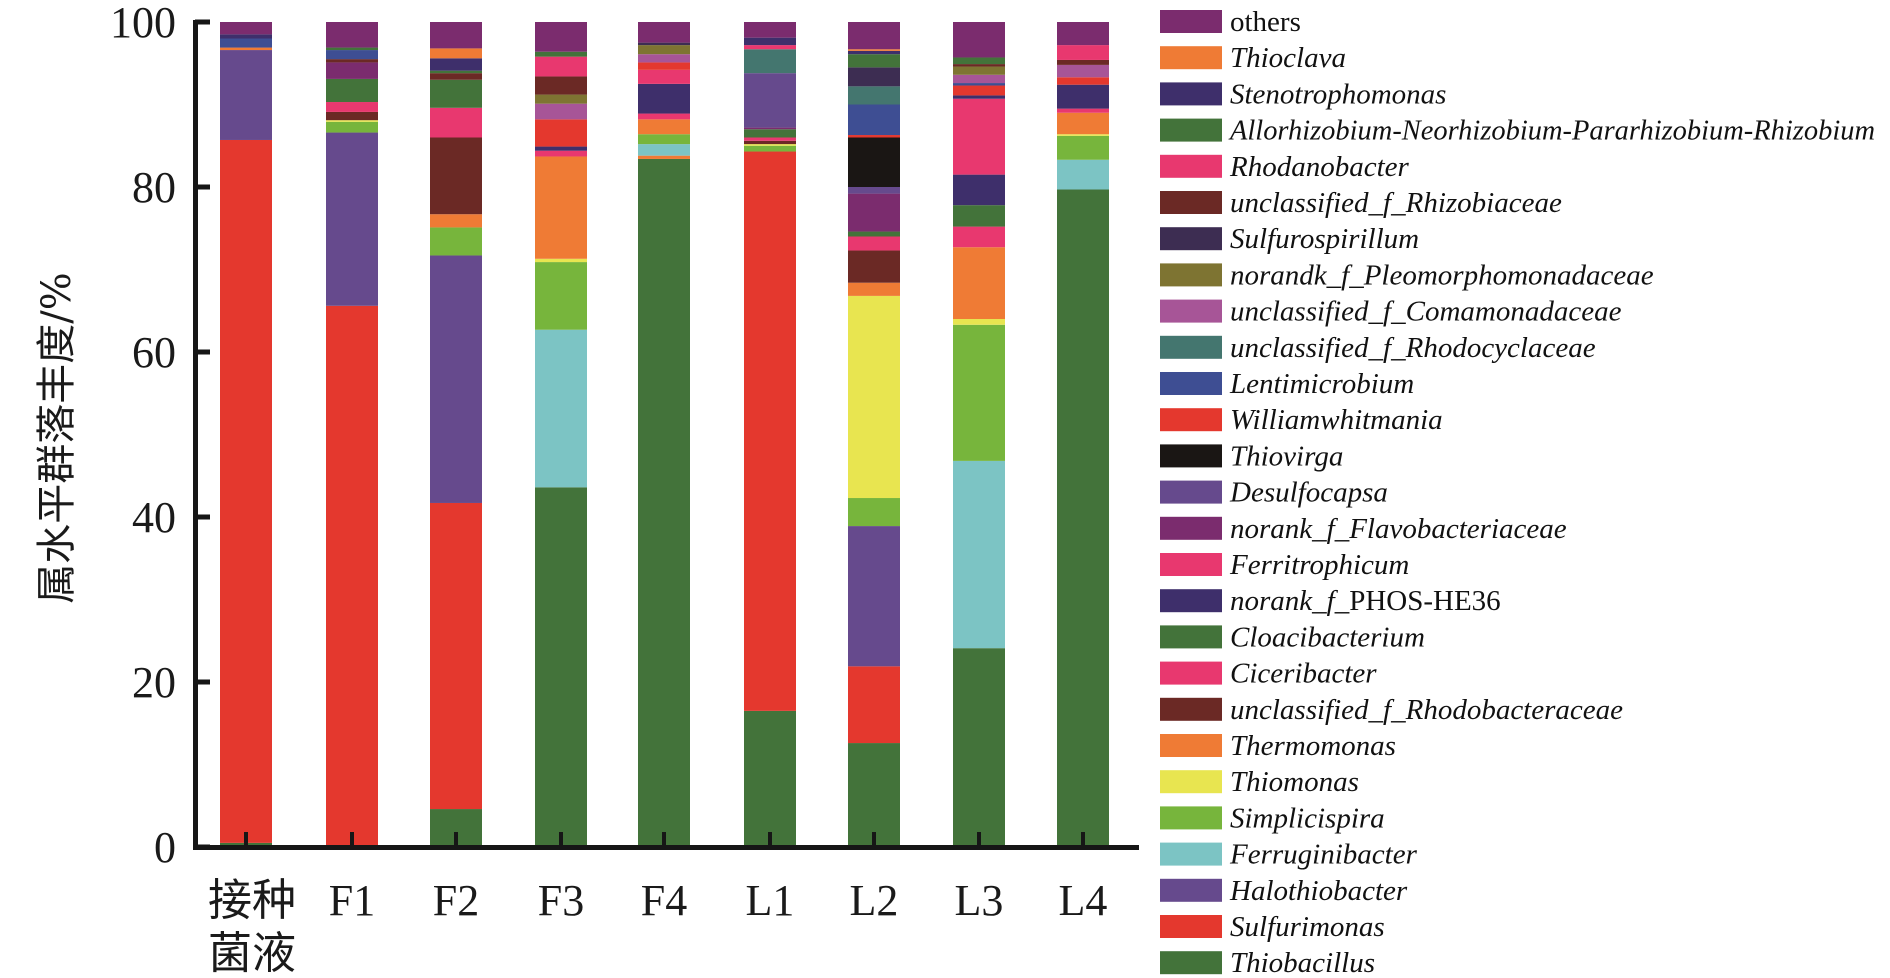 This screenshot has height=978, width=1890. What do you see at coordinates (770, 900) in the screenshot?
I see `x-tick-label: L1` at bounding box center [770, 900].